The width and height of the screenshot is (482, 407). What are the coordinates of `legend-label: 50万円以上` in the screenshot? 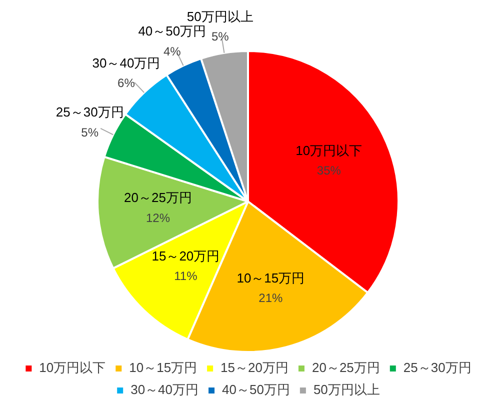 It's located at (346, 390).